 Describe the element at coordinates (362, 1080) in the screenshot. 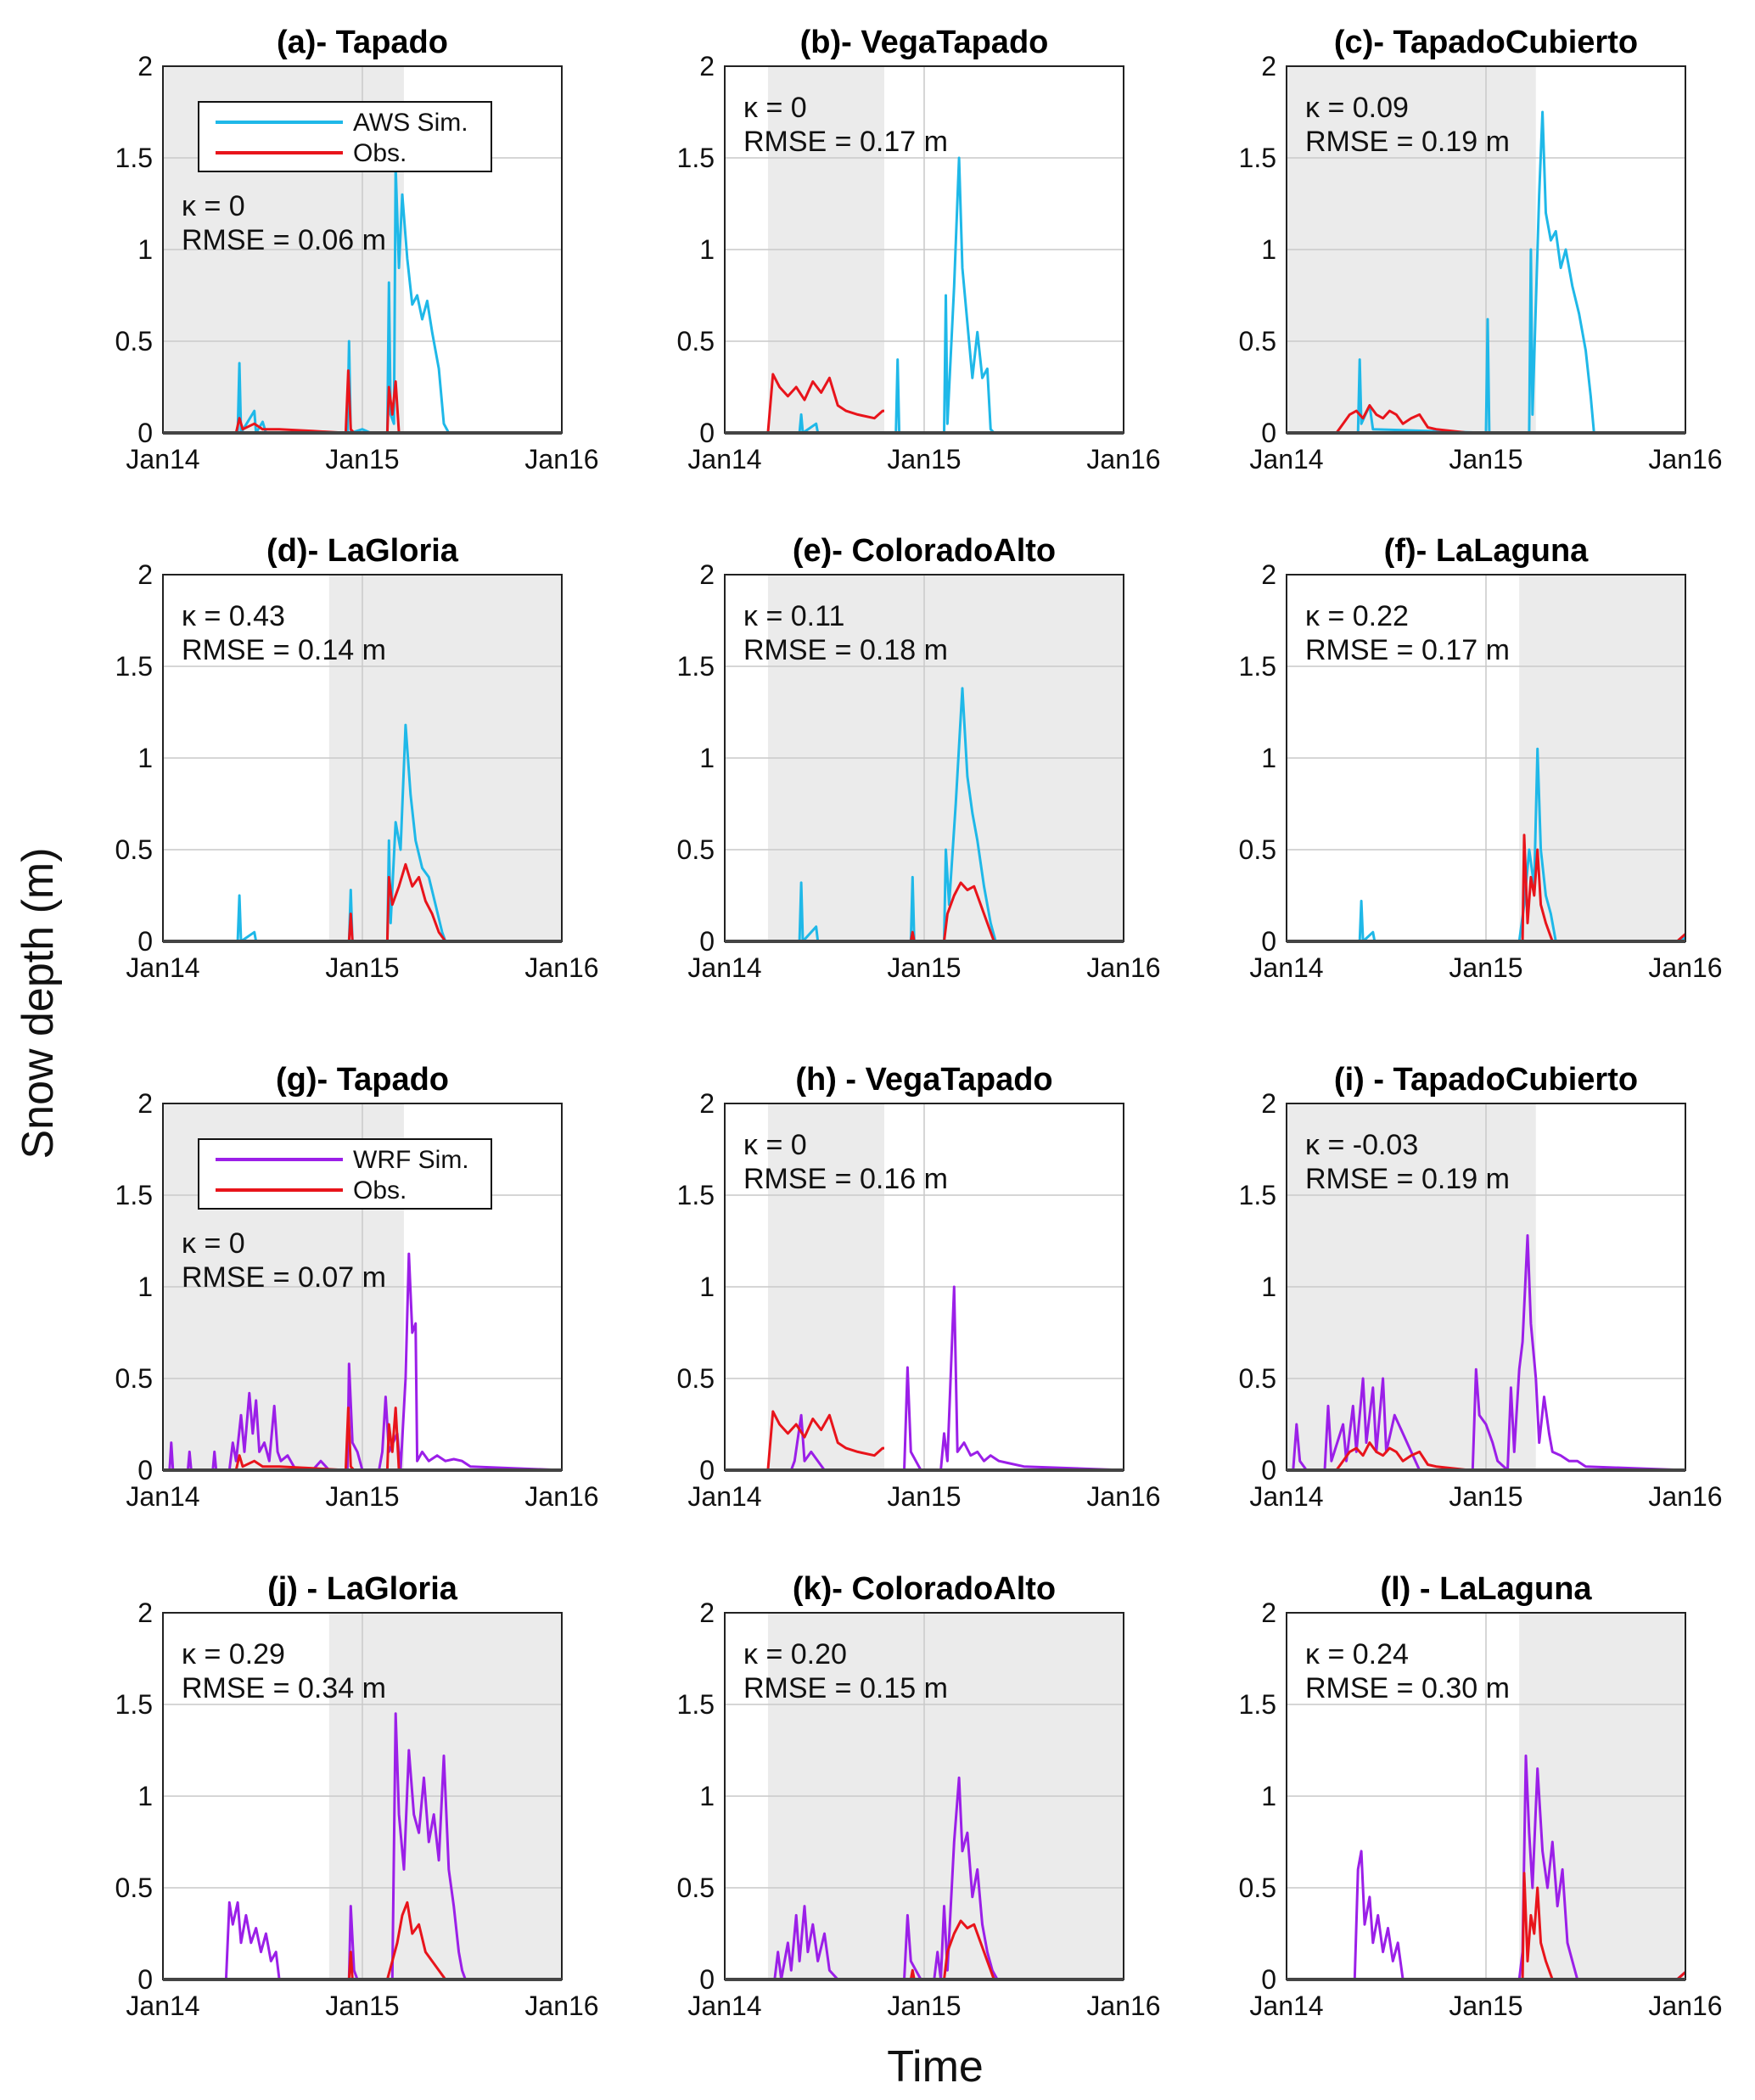

I see `panel-title: (g)- Tapado` at that location.